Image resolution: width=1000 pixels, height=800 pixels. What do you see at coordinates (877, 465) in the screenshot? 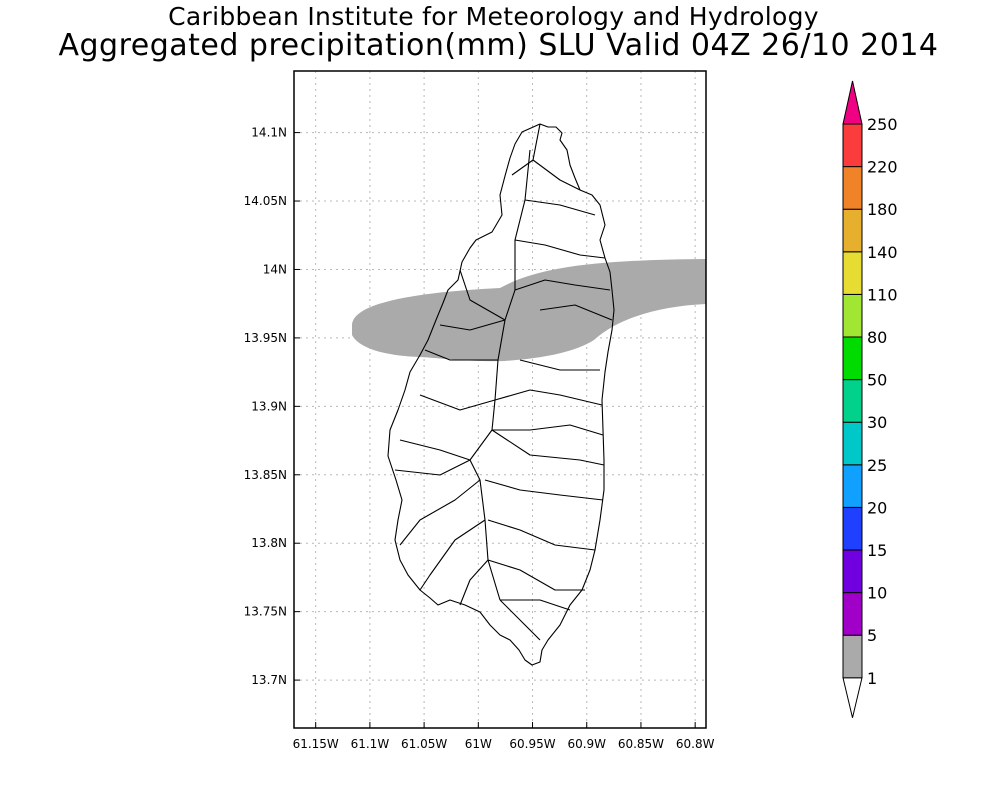
I see `colorbar-label: 25` at bounding box center [877, 465].